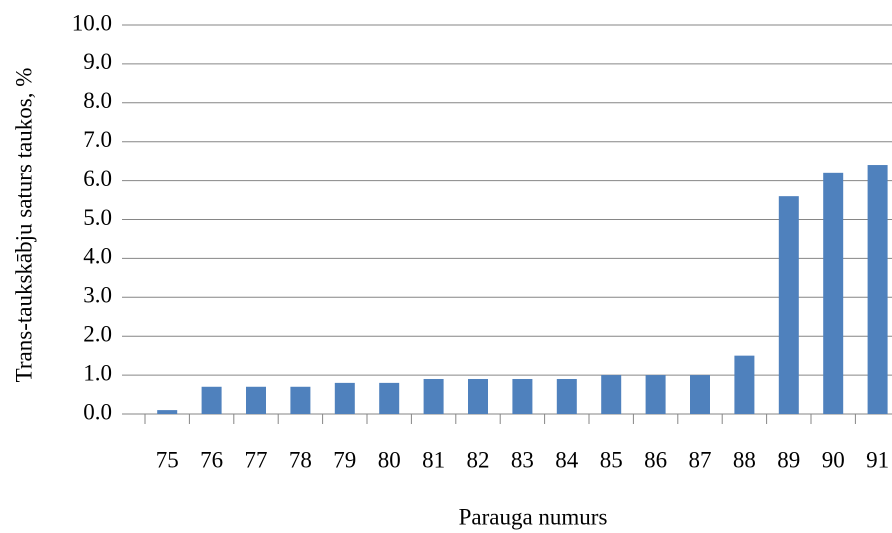 The height and width of the screenshot is (533, 892). Describe the element at coordinates (211, 459) in the screenshot. I see `x-tick-label: 76` at that location.